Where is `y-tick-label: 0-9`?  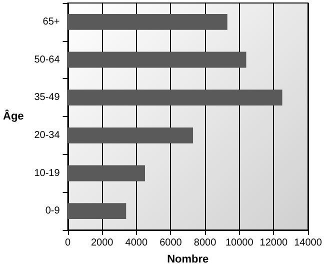
y-tick-label: 0-9 is located at coordinates (52, 211).